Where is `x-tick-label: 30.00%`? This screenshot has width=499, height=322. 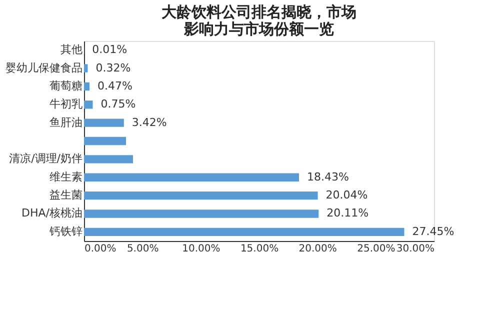 x-tick-label: 30.00% is located at coordinates (415, 249).